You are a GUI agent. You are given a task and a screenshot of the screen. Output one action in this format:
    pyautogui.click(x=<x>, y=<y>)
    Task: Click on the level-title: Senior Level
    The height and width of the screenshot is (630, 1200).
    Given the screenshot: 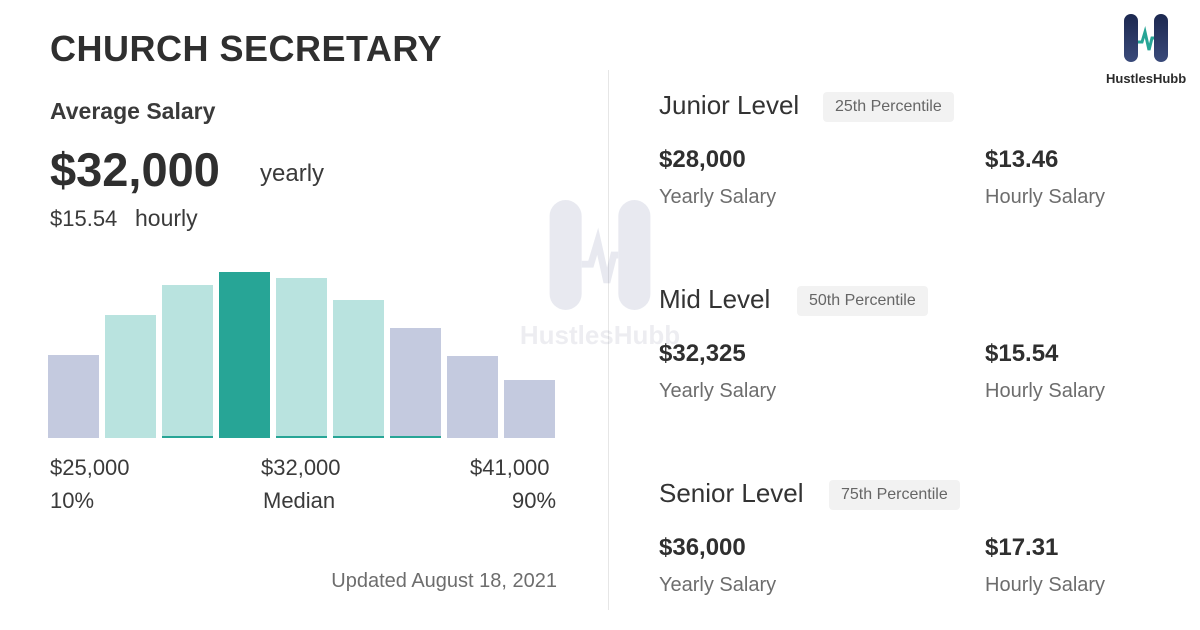 What is the action you would take?
    pyautogui.click(x=731, y=493)
    